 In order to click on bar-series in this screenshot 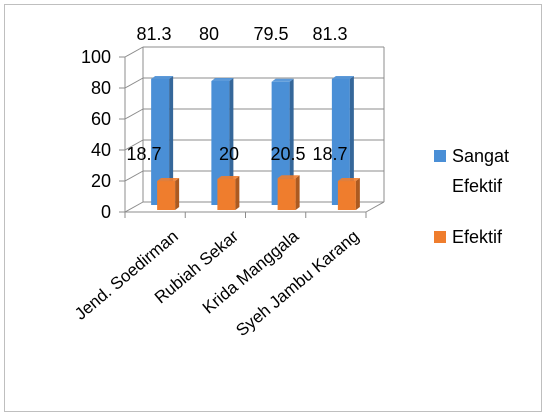, I will do `click(255, 142)`.